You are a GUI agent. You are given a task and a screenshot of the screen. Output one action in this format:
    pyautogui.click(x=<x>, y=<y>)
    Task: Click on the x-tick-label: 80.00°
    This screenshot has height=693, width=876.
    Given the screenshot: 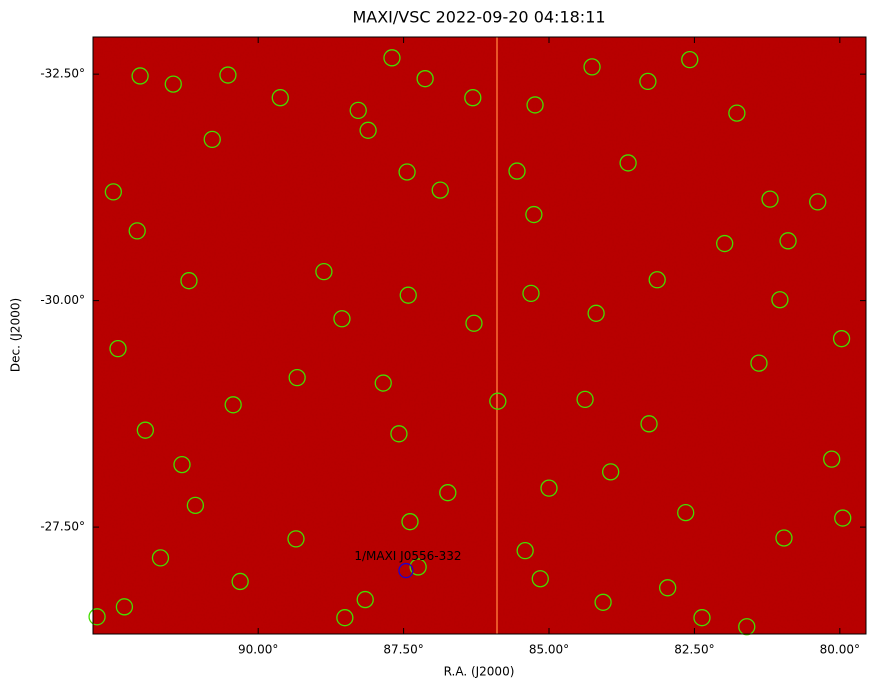 What is the action you would take?
    pyautogui.click(x=840, y=650)
    